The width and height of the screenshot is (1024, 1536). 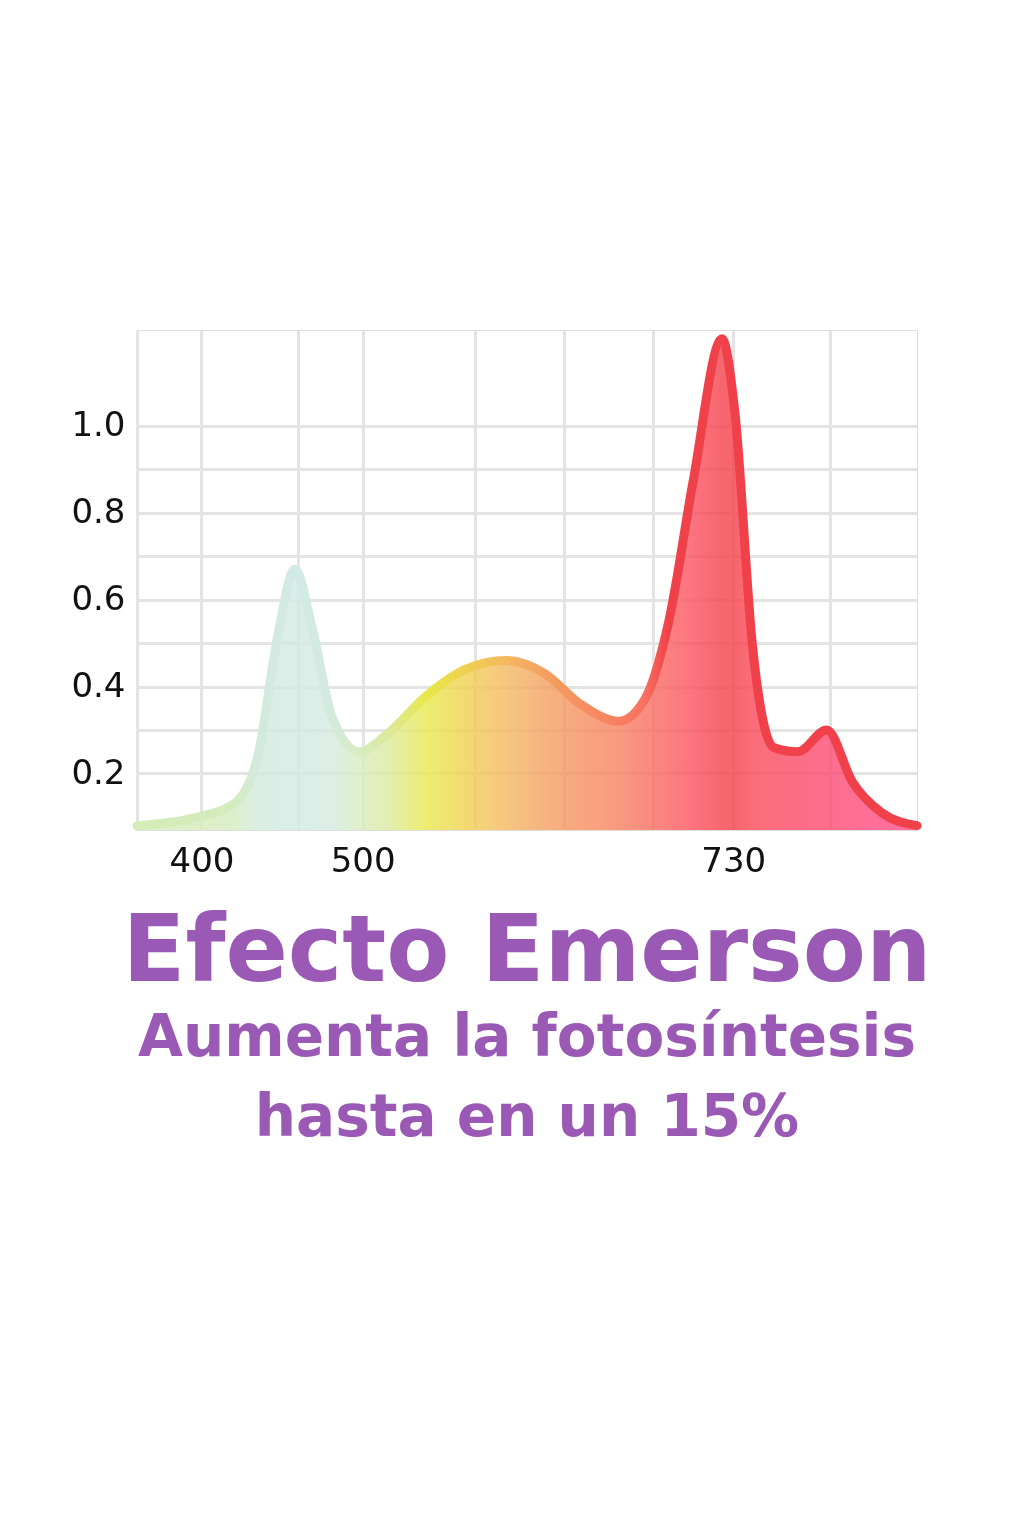 I want to click on y-tick-label: 0.4, so click(x=98, y=685).